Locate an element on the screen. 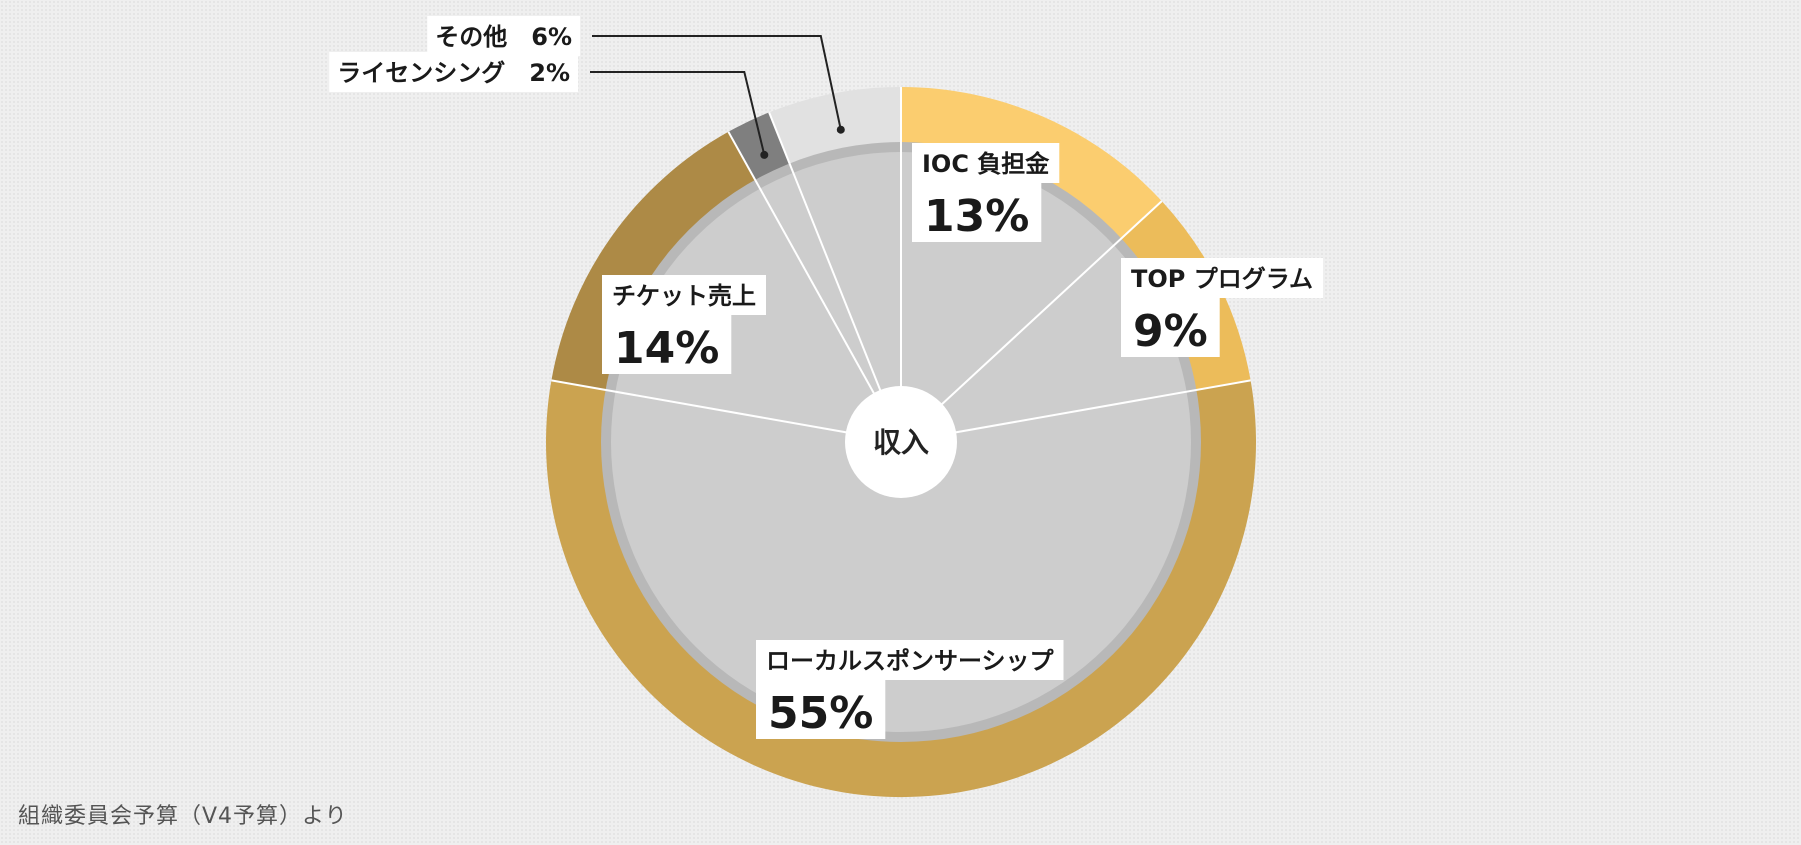 The width and height of the screenshot is (1801, 845). slice-label-large: TOP プログラム 9% is located at coordinates (1222, 307).